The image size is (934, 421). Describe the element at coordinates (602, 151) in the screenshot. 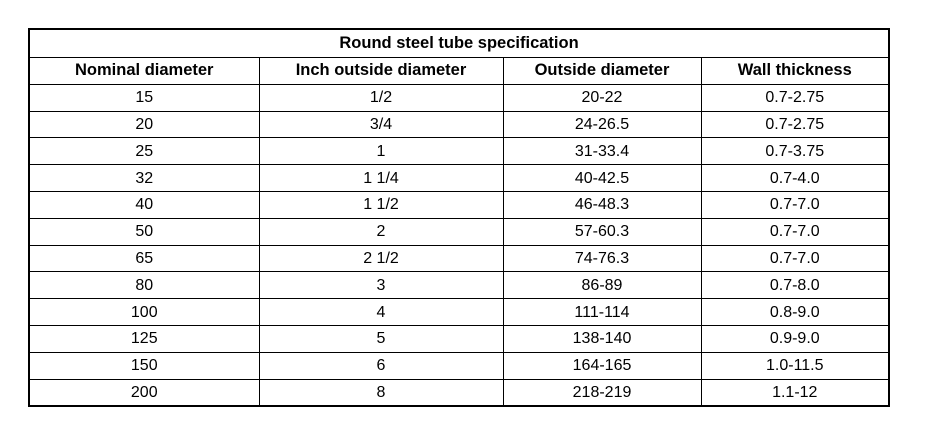

I see `data-cell: 31-33.4` at that location.